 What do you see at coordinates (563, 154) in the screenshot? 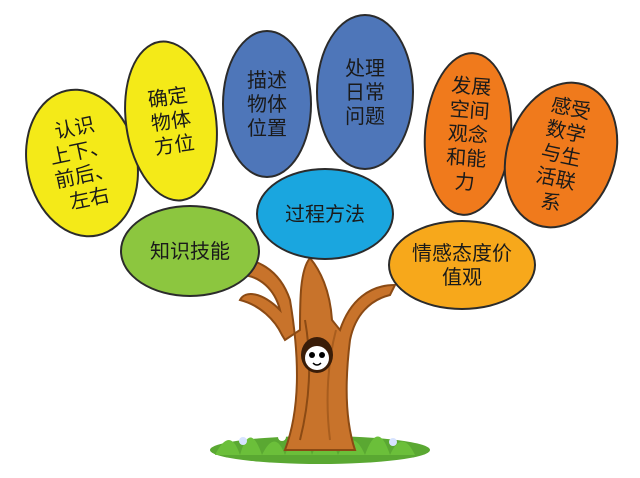
I see `leaf-life-label: 感受 数学 与生 活联 系` at bounding box center [563, 154].